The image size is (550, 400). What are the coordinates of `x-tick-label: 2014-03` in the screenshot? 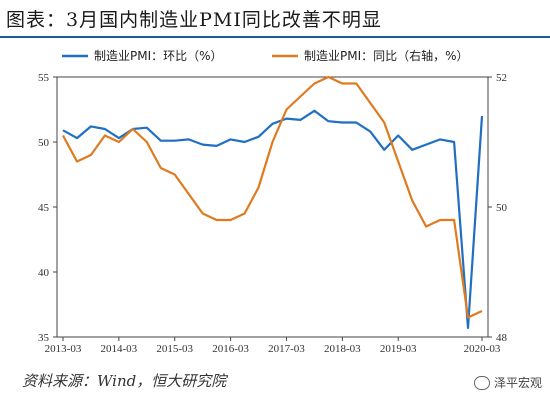 It's located at (119, 349).